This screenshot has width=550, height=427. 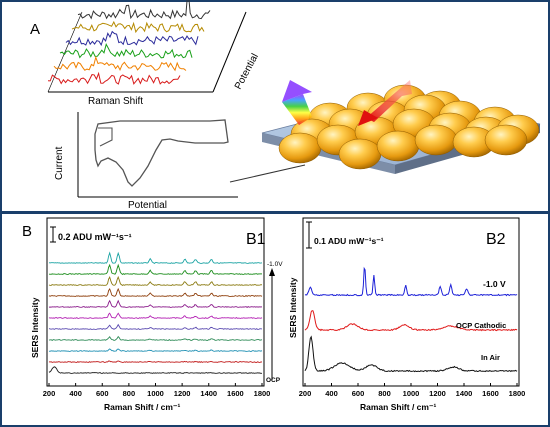 I want to click on b1-spectra, so click(x=155, y=312).